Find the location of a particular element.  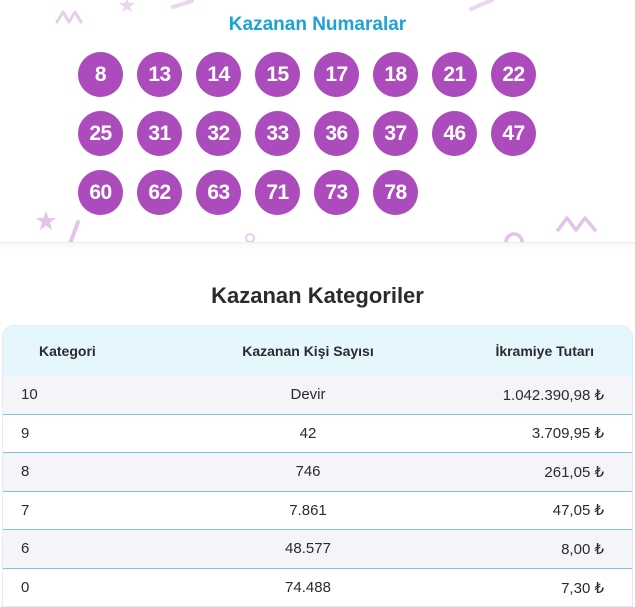

cell-prize: 1.042.390,98 ₺ is located at coordinates (553, 395).